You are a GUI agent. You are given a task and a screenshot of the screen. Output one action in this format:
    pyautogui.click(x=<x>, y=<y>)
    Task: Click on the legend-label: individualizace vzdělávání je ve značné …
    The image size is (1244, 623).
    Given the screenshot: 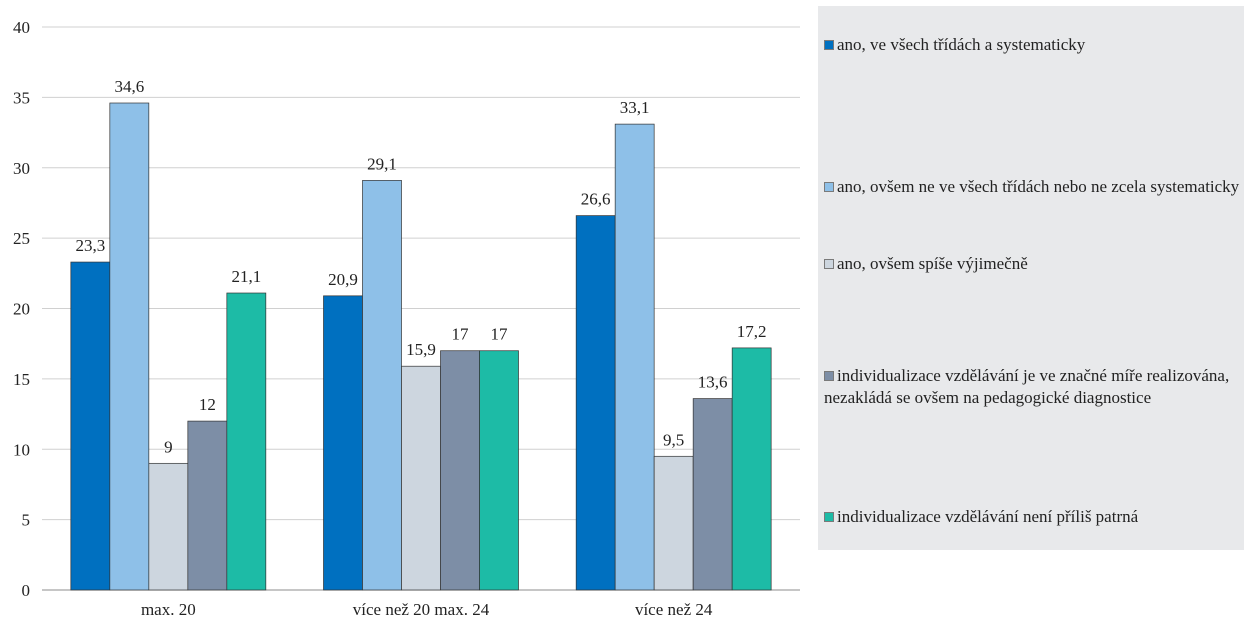 What is the action you would take?
    pyautogui.click(x=1027, y=386)
    